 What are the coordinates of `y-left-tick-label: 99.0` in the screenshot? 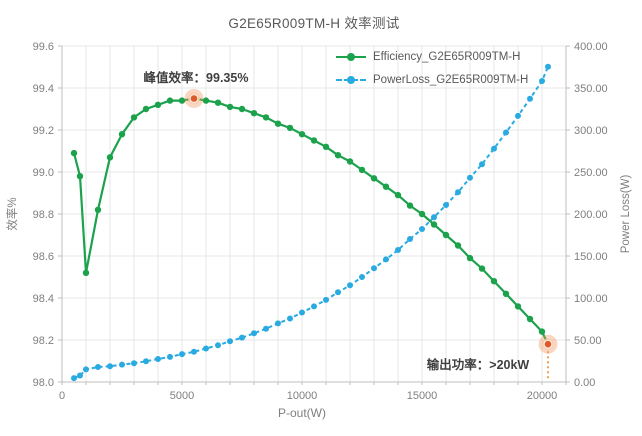 It's located at (43, 173).